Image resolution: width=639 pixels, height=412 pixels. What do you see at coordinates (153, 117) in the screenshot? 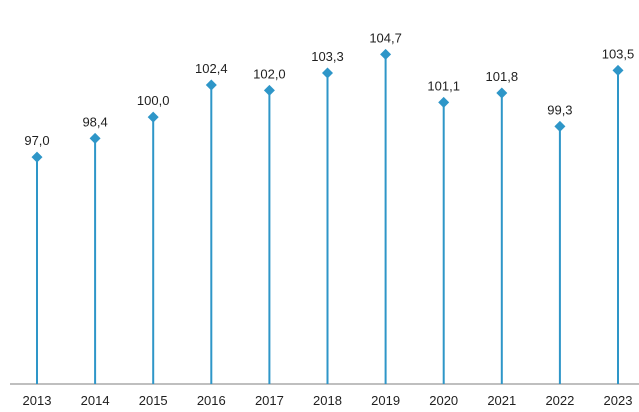
I see `marker-2015` at bounding box center [153, 117].